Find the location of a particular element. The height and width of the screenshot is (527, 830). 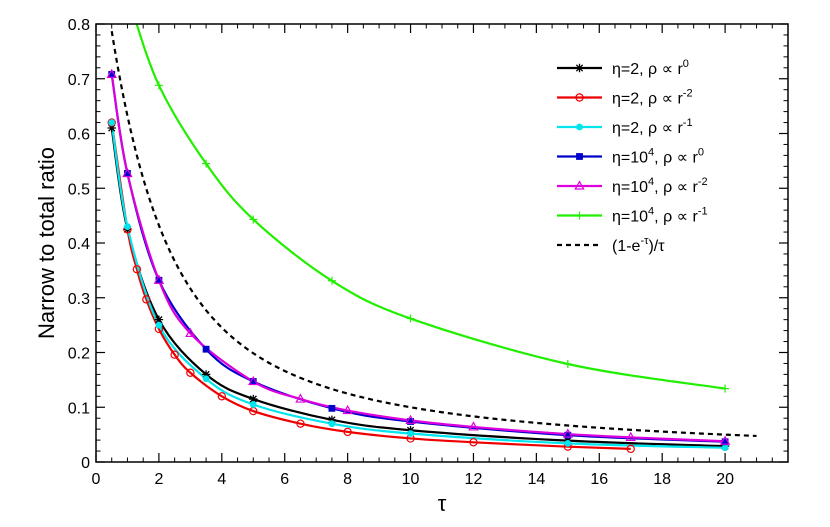

legend-entry-0: η=2, ρ ∝ r0 is located at coordinates (623, 68).